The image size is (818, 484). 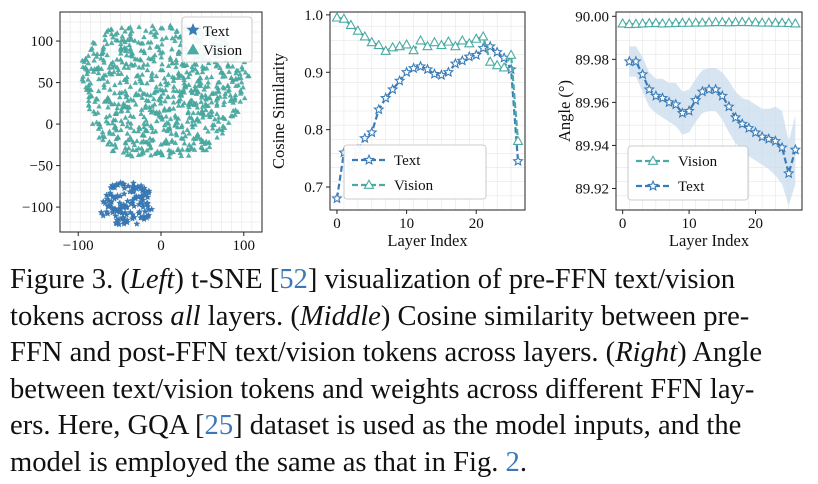 What do you see at coordinates (369, 159) in the screenshot?
I see `legend-text-icon` at bounding box center [369, 159].